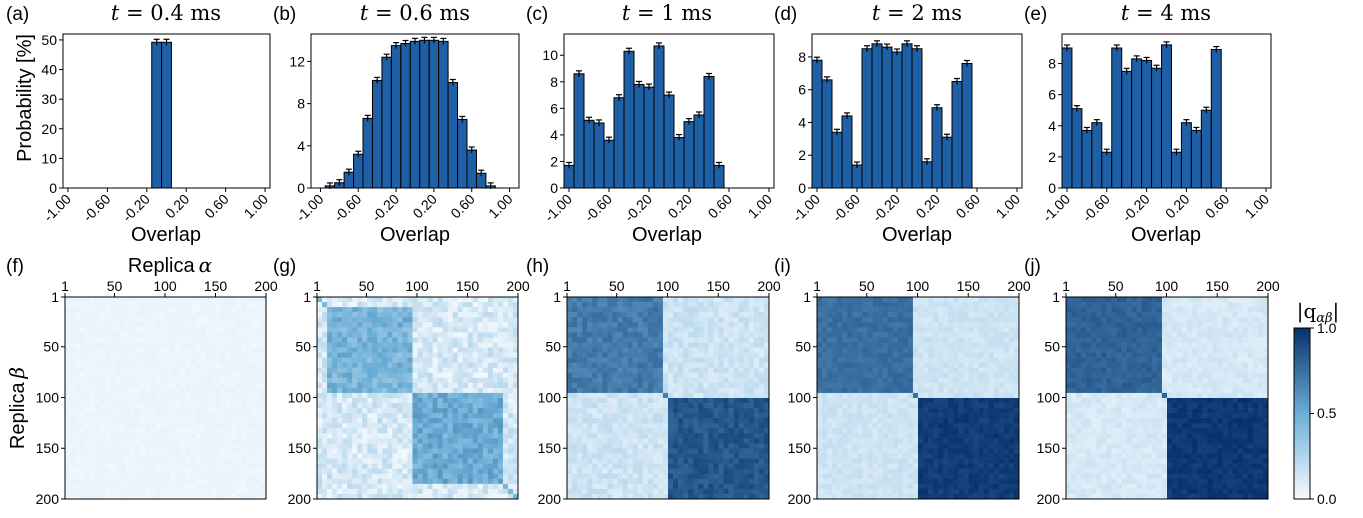  What do you see at coordinates (25, 98) in the screenshot?
I see `y-axis-label-top: Probability [%]` at bounding box center [25, 98].